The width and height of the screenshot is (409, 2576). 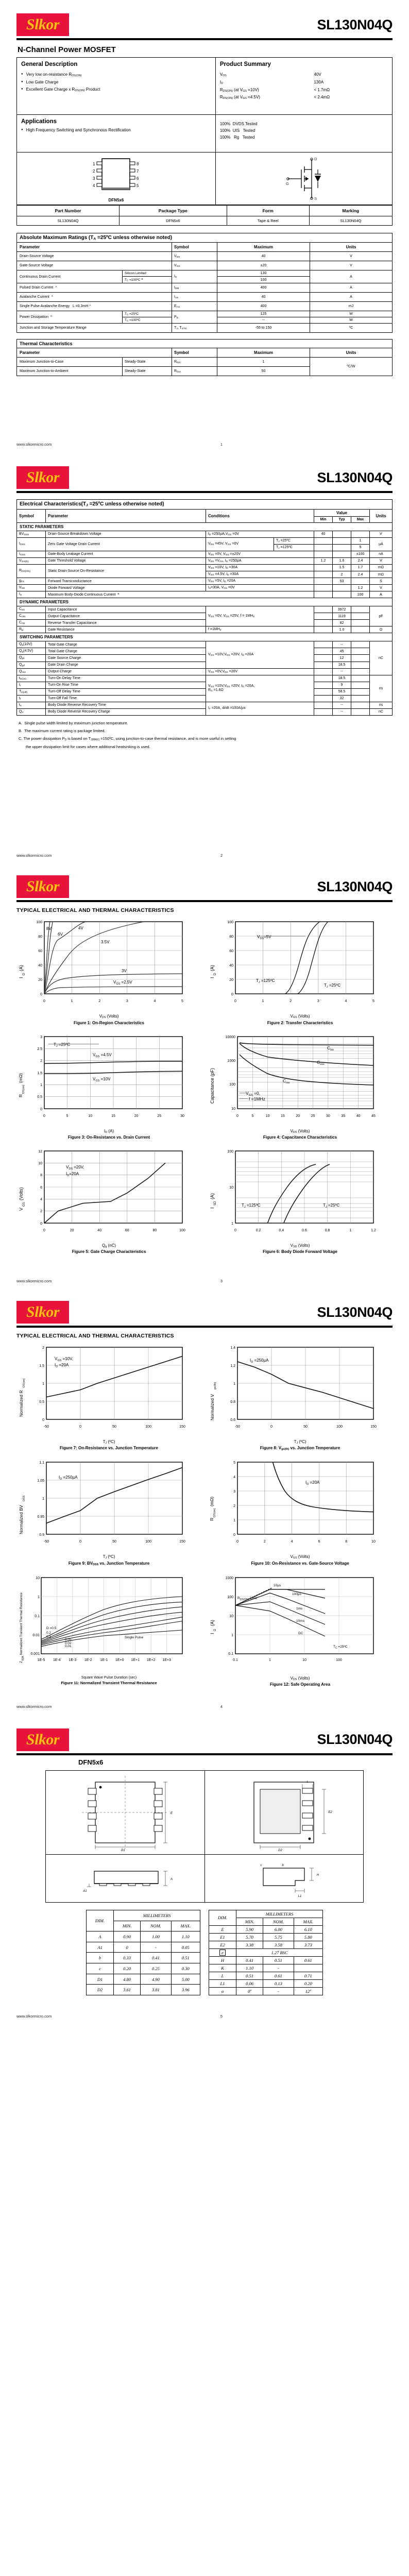 What do you see at coordinates (69, 317) in the screenshot?
I see `cell-parameter: Power Dissipation C` at bounding box center [69, 317].